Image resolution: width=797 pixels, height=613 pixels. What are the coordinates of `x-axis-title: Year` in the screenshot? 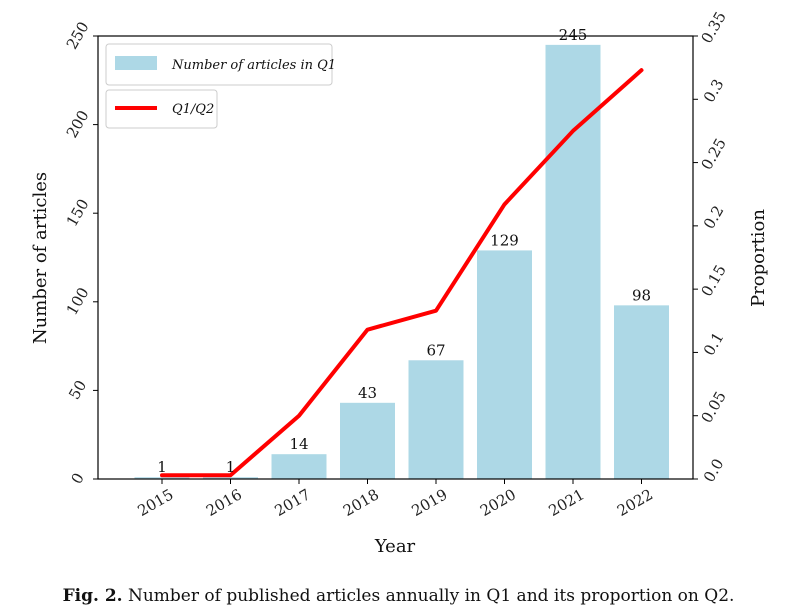 It's located at (395, 546).